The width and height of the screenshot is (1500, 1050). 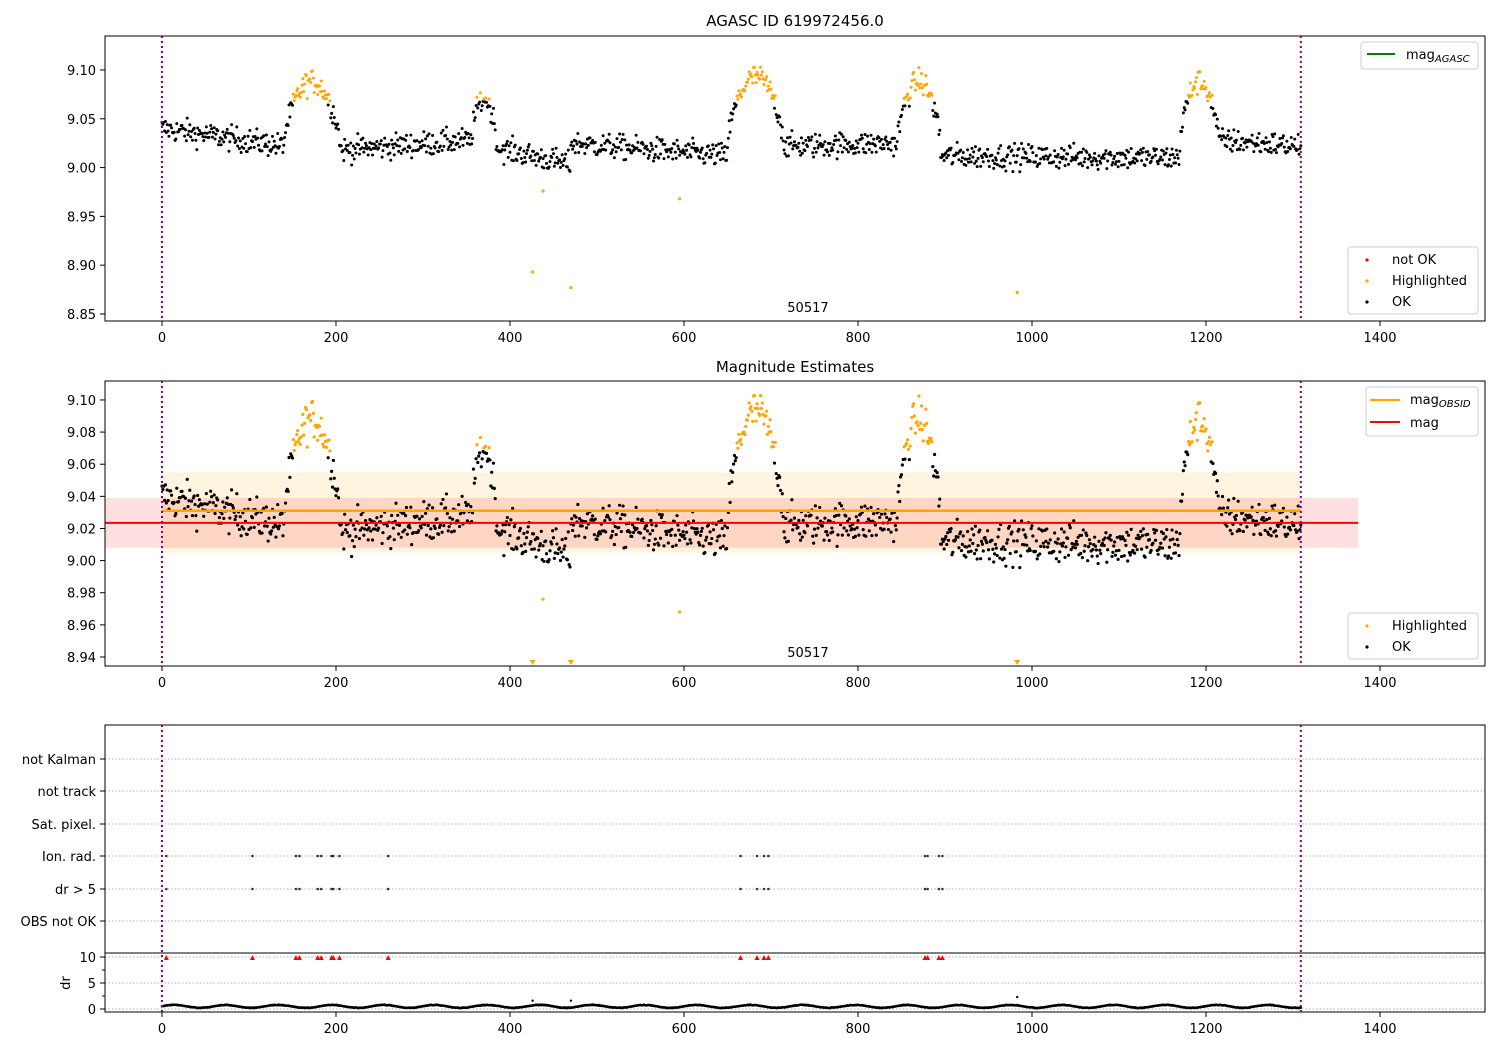 What do you see at coordinates (81, 658) in the screenshot?
I see `y-tick-label: 8.94` at bounding box center [81, 658].